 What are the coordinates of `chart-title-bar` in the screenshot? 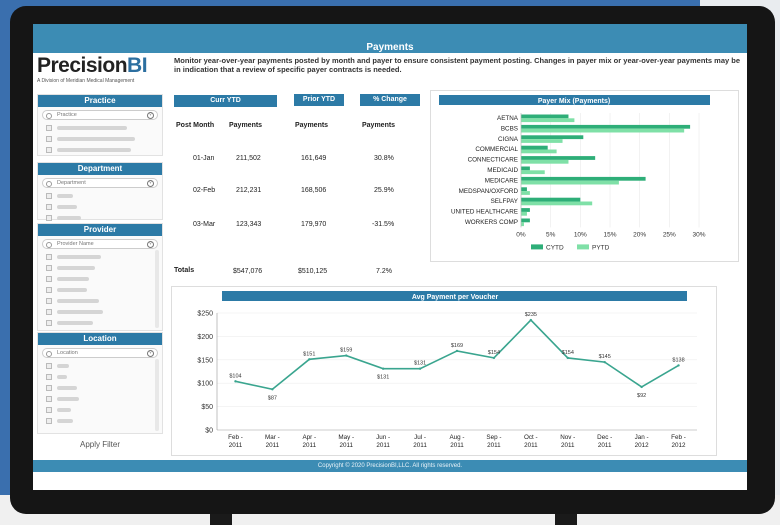 It's located at (454, 296).